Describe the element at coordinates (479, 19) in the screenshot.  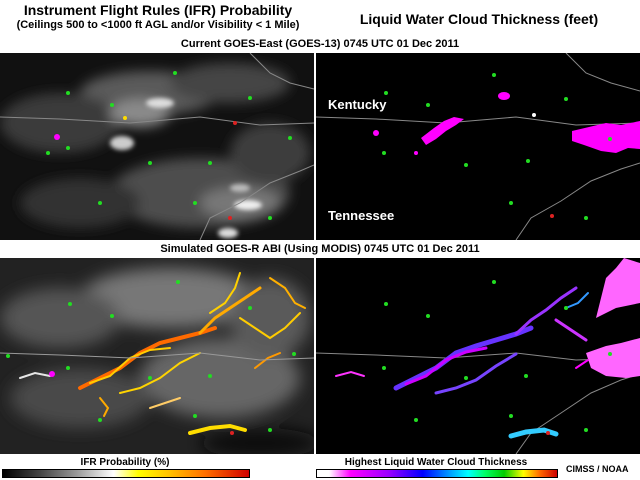
I see `right-panel-title: Liquid Water Cloud Thickness (feet)` at that location.